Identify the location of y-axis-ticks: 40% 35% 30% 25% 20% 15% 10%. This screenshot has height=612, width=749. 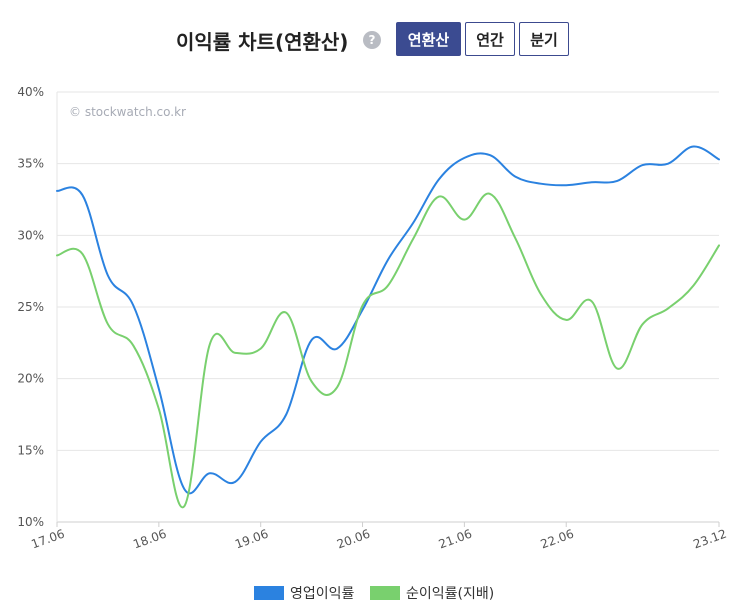
(30, 307).